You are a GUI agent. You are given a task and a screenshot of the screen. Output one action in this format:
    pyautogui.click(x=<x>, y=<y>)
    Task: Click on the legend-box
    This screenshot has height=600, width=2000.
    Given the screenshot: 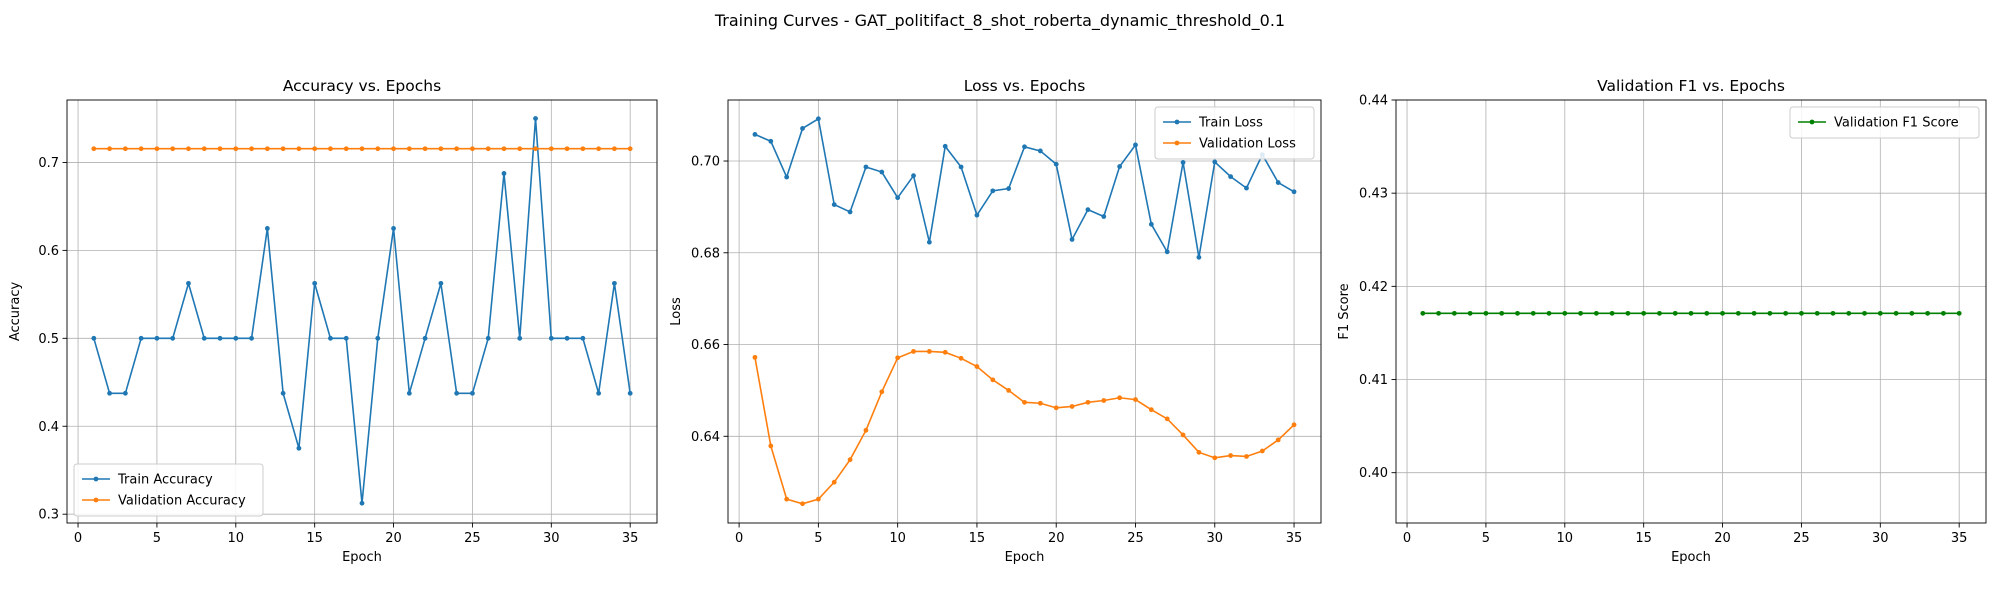 What is the action you would take?
    pyautogui.click(x=168, y=490)
    